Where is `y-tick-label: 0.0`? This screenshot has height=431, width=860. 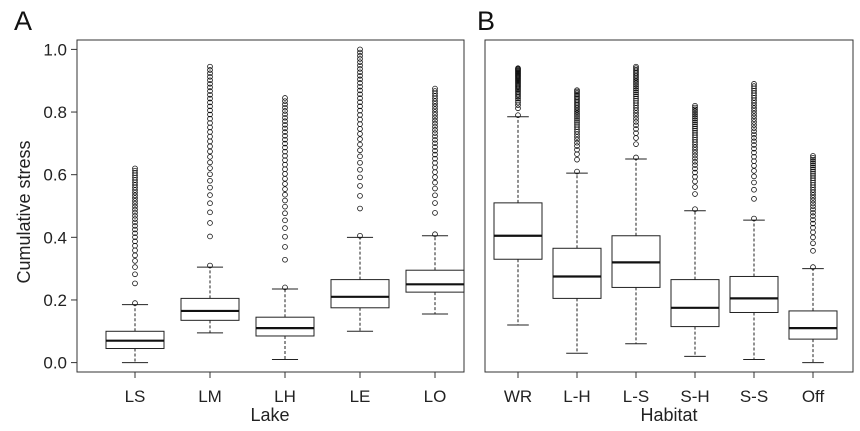
y-tick-label: 0.0 is located at coordinates (55, 363).